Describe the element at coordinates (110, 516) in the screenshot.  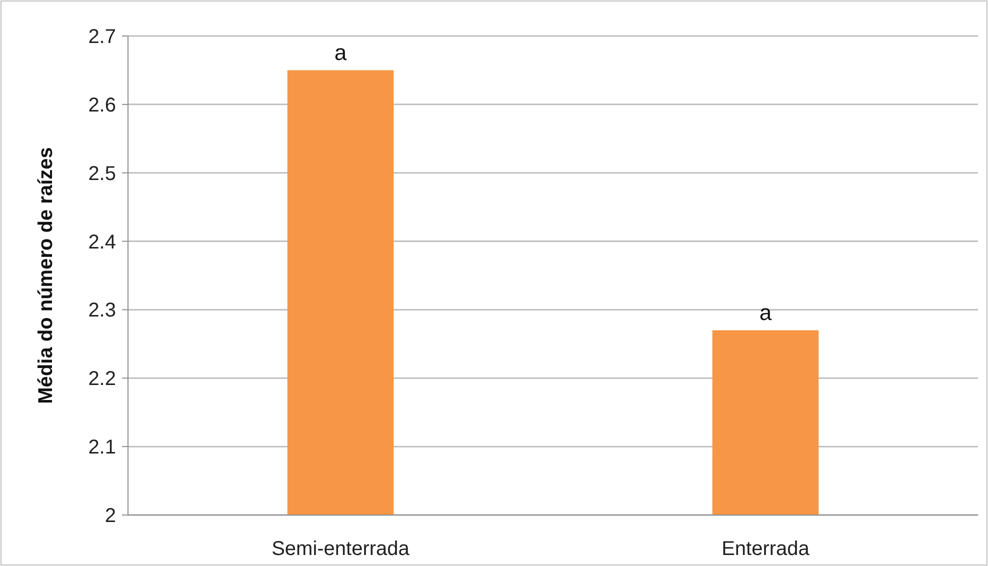
I see `y-tick-label: 2` at that location.